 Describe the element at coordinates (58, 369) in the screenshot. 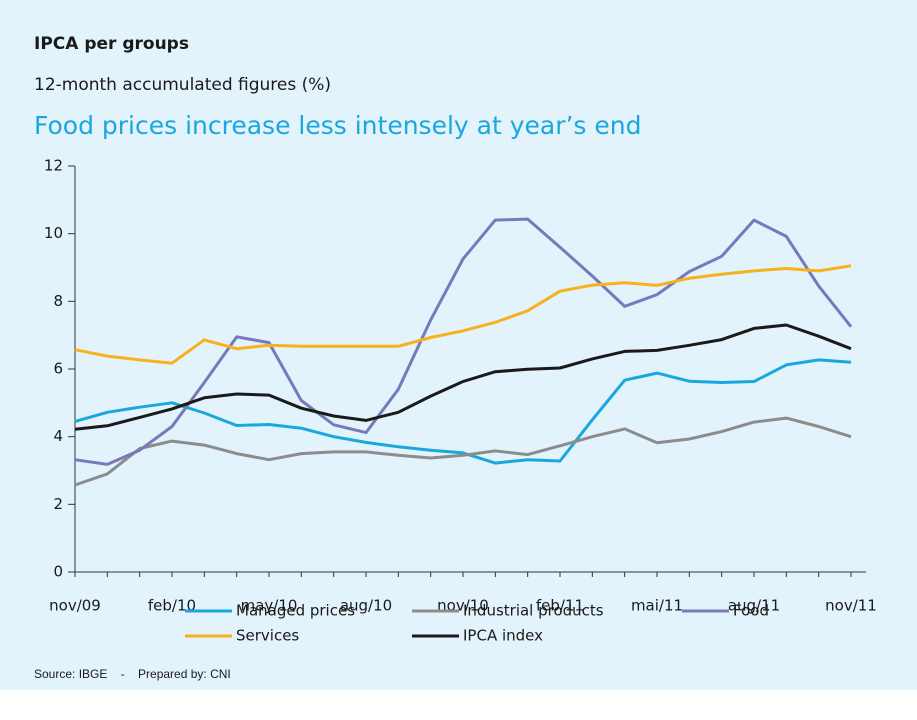

I see `y-tick-label: 6` at that location.